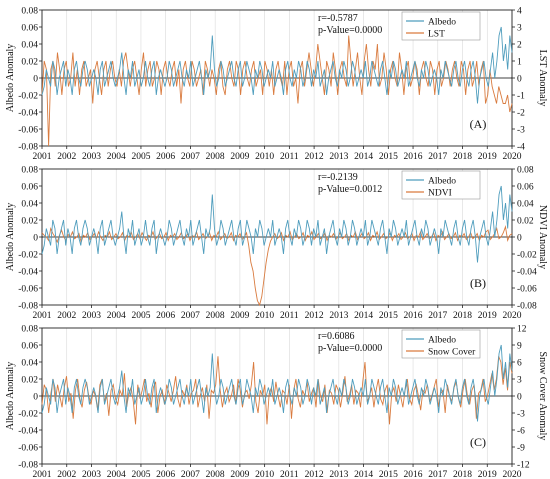 The height and width of the screenshot is (479, 550). What do you see at coordinates (519, 364) in the screenshot?
I see `y2-tick-label: 6` at bounding box center [519, 364].